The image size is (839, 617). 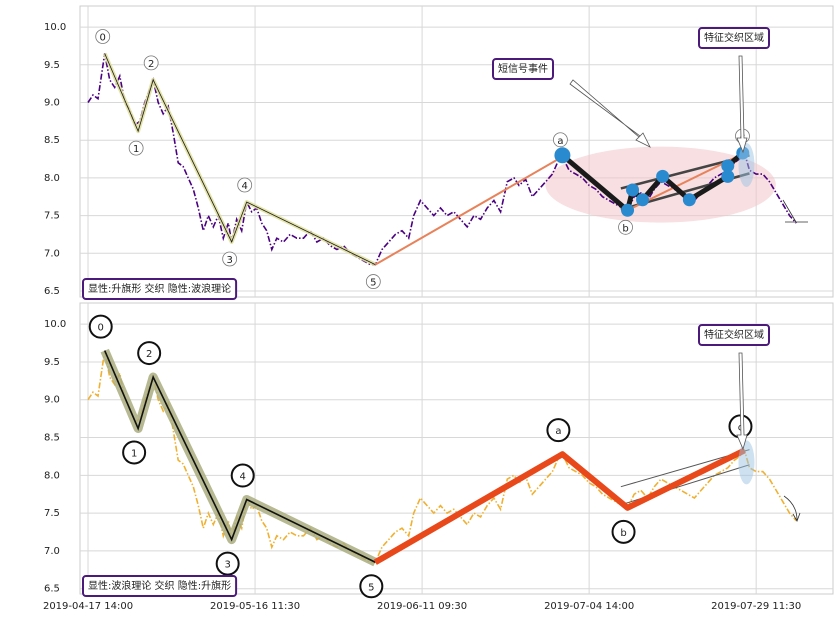 I want to click on x-tick-label: 2019-04-17 14:00, so click(x=88, y=606).